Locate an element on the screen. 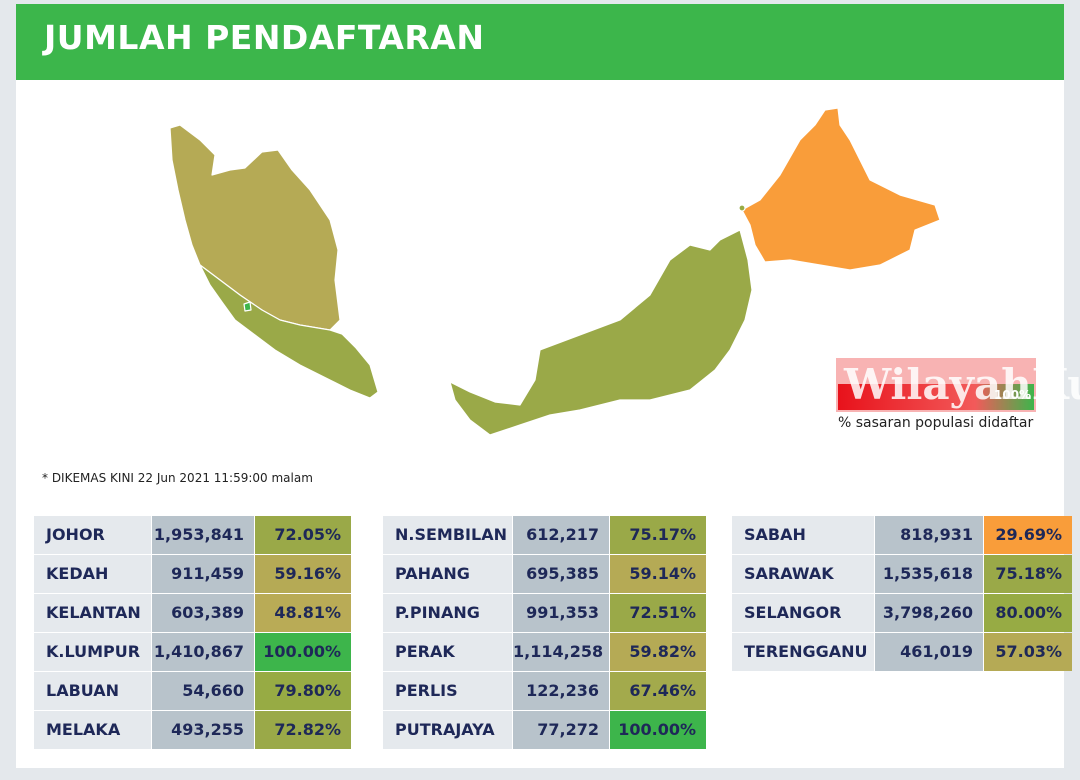 Image resolution: width=1080 pixels, height=780 pixels. table-row: N.SEMBILAN 612,217 75.17% is located at coordinates (544, 535).